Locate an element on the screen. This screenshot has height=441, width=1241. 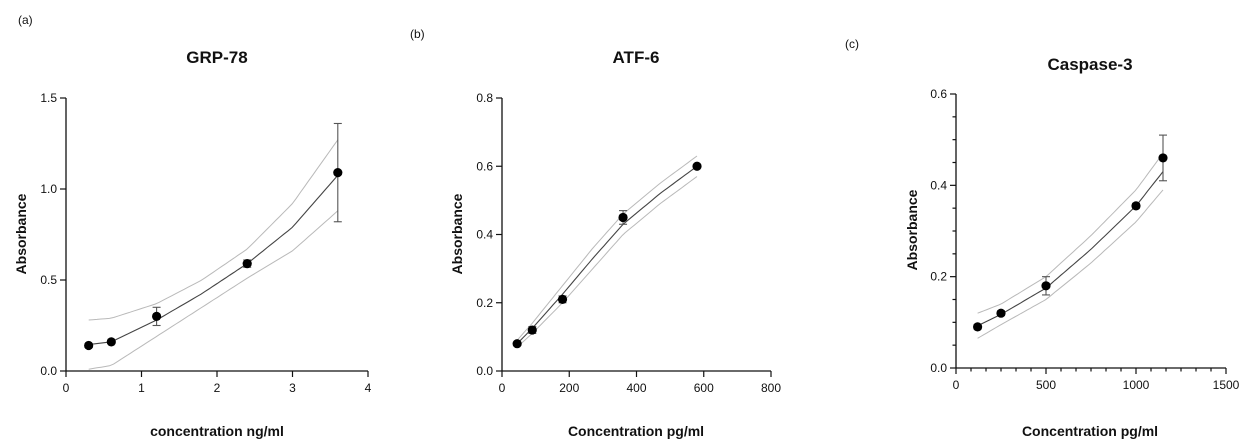
y-tick-label-a: 0.0 is located at coordinates (48, 371).